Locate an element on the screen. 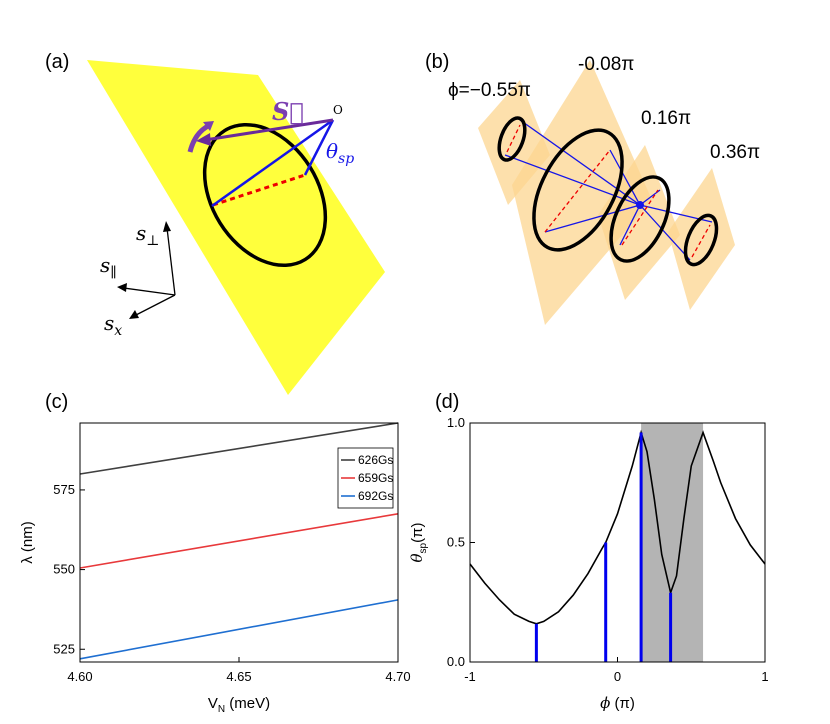 This screenshot has width=830, height=724. phase-label: 0.36π is located at coordinates (735, 152).